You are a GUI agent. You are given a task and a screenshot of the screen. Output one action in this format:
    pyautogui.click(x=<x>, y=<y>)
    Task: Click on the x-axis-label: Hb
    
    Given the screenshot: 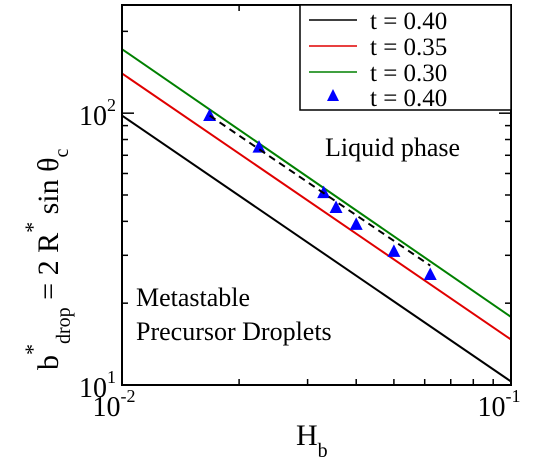 What is the action you would take?
    pyautogui.click(x=312, y=440)
    